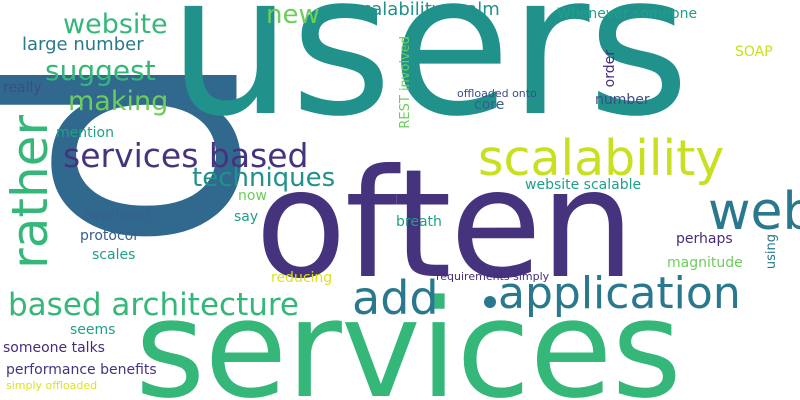 The width and height of the screenshot is (800, 400). I want to click on word-soap: SOAP, so click(754, 52).